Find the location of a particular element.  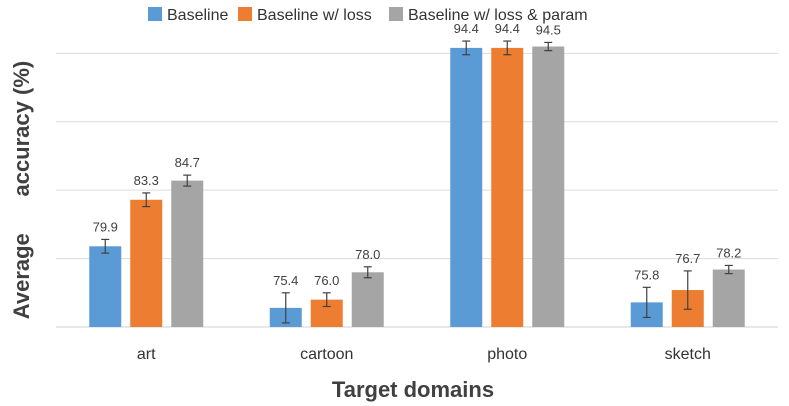

legend-label: Baseline w/ loss & param is located at coordinates (498, 15).